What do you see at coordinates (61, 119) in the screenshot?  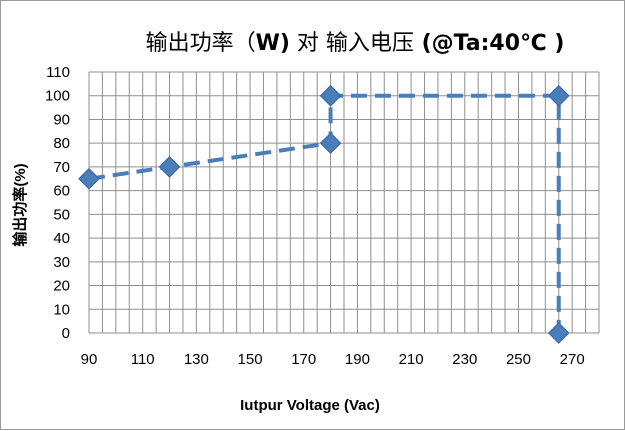 I see `y-tick-label: 90` at bounding box center [61, 119].